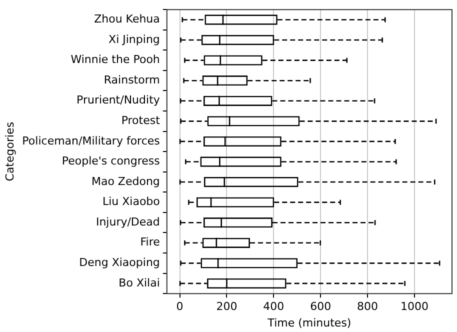 This screenshot has height=332, width=457. What do you see at coordinates (131, 201) in the screenshot?
I see `y-tick-label: Liu Xiaobo` at bounding box center [131, 201].